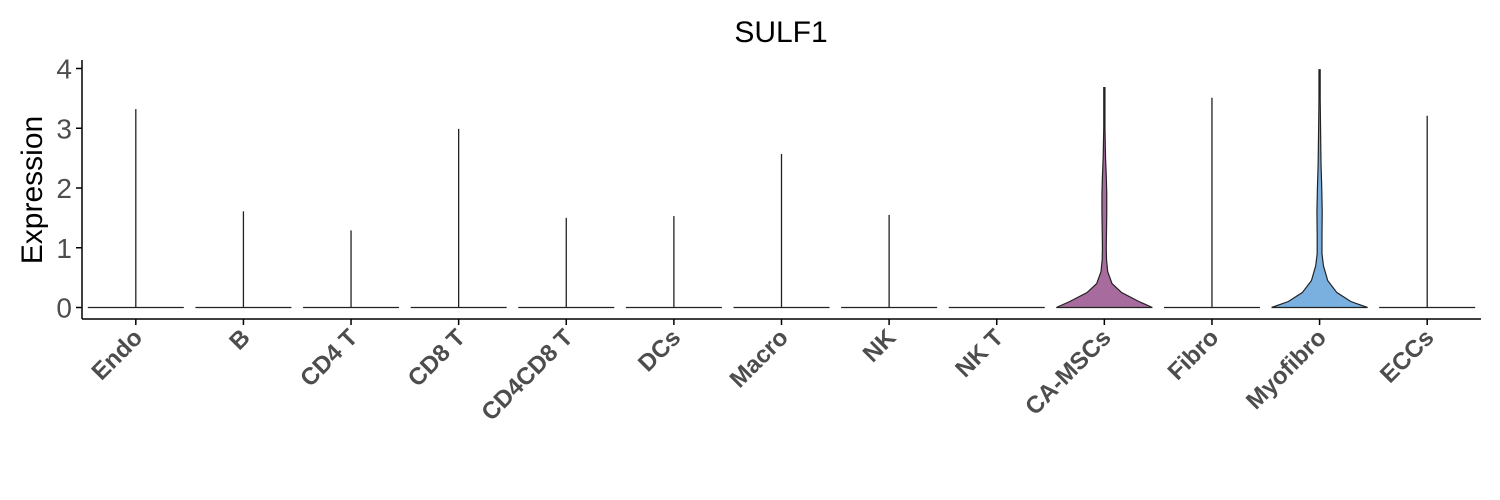 This screenshot has width=1500, height=500. I want to click on x-tick-label: CD8 T, so click(437, 358).